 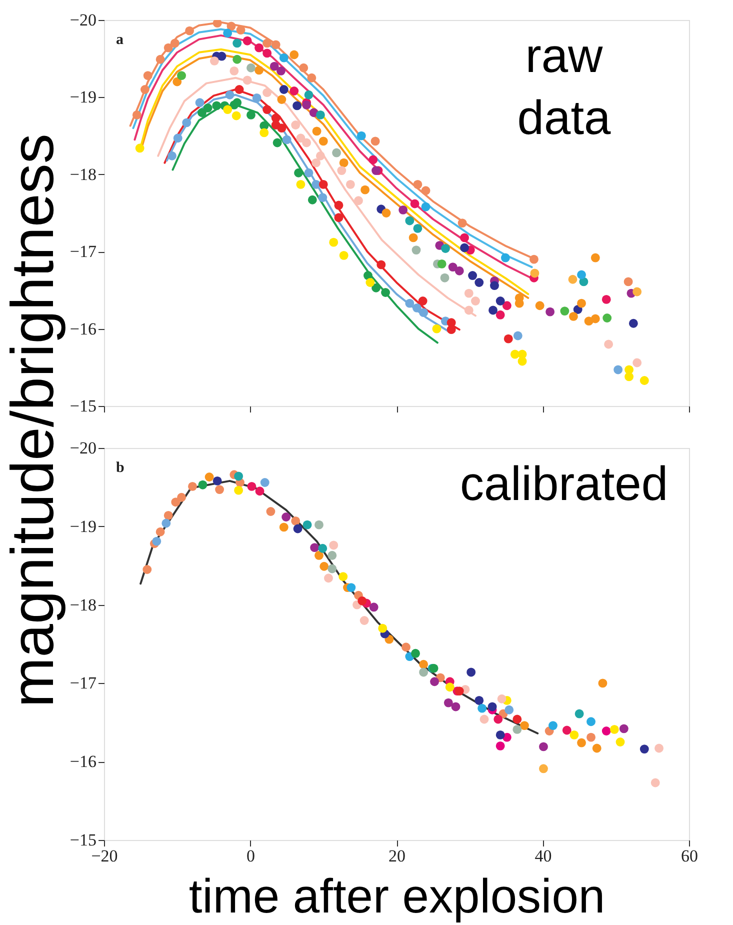 What do you see at coordinates (83, 97) in the screenshot?
I see `y-tick-label: −19` at bounding box center [83, 97].